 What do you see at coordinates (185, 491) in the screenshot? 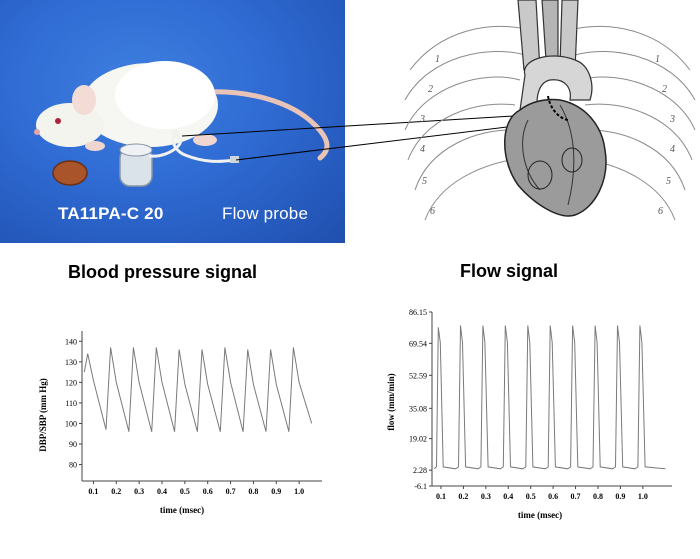
I see `bp-x-tick-label: 0.5` at bounding box center [185, 491].